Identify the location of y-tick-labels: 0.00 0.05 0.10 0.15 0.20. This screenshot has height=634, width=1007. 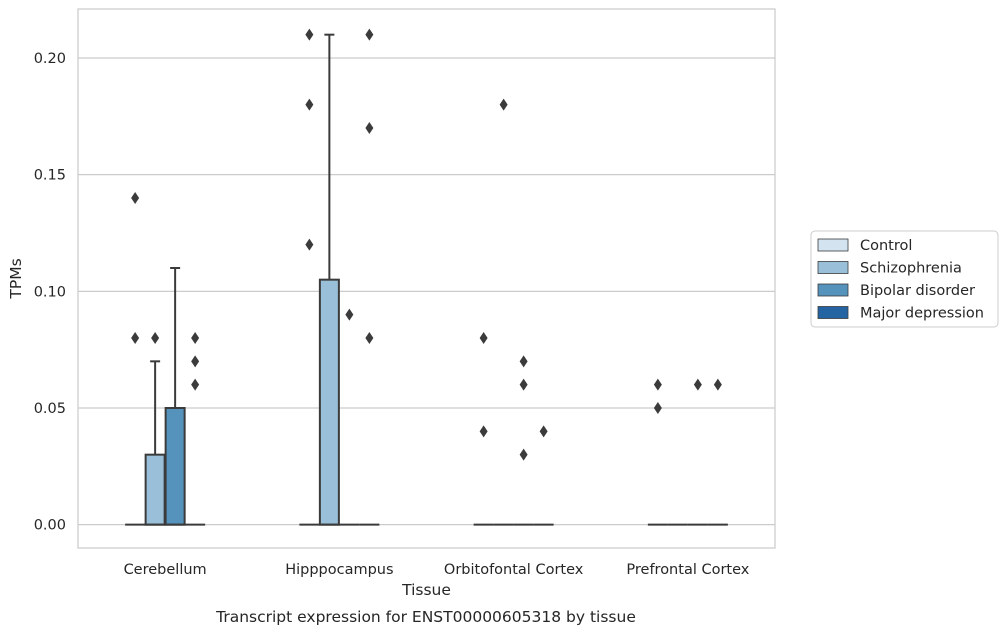
(50, 292).